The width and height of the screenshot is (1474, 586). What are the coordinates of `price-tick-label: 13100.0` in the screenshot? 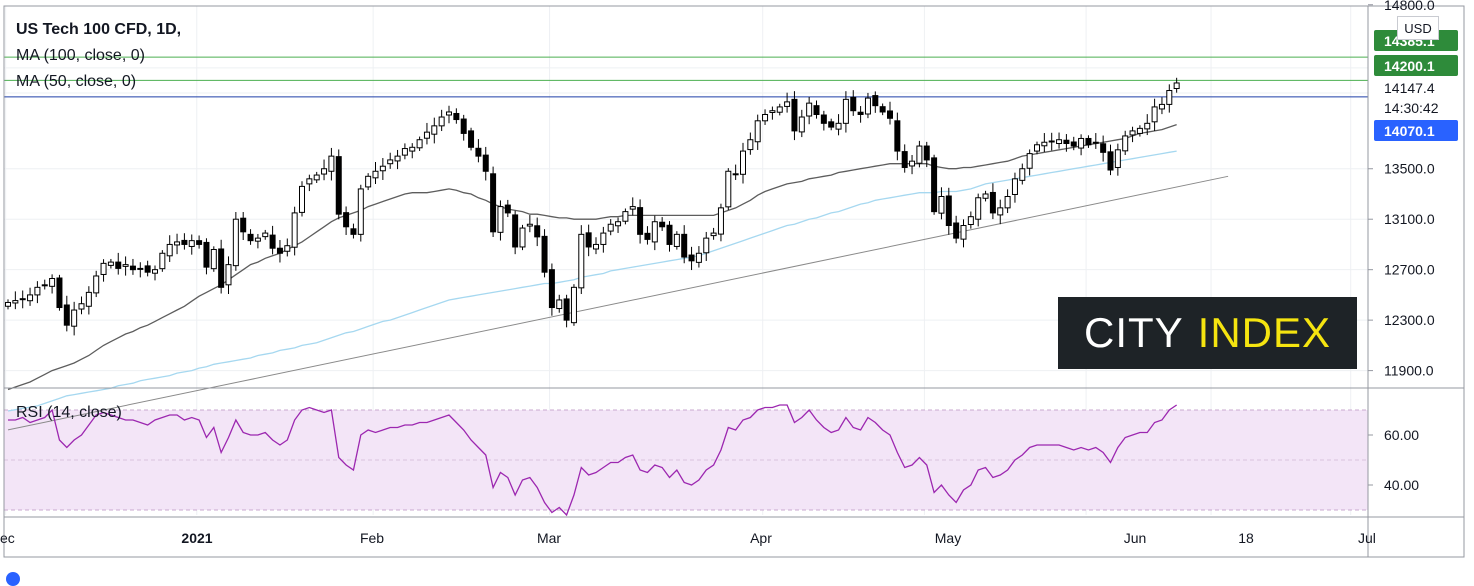 It's located at (1409, 219).